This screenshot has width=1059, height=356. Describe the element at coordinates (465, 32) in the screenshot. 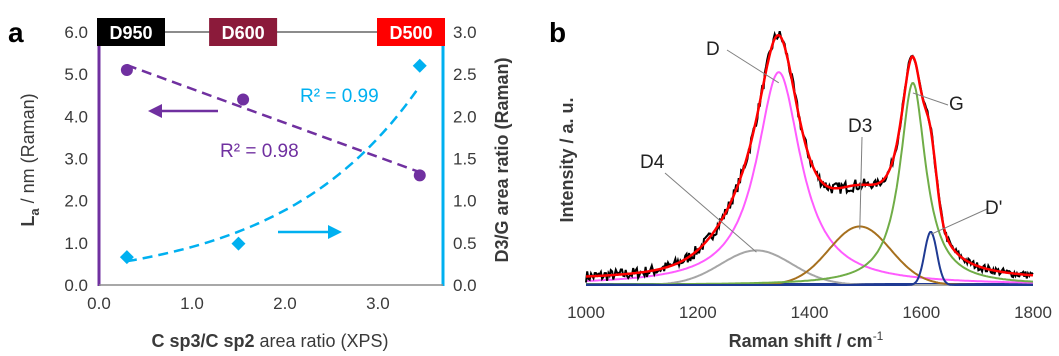

I see `right-y-tick-label: 3.0` at that location.